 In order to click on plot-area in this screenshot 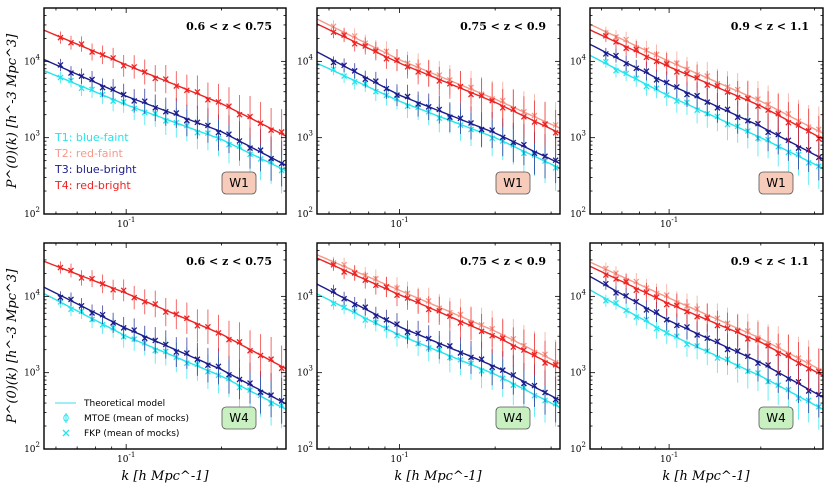, I will do `click(438, 104)`.